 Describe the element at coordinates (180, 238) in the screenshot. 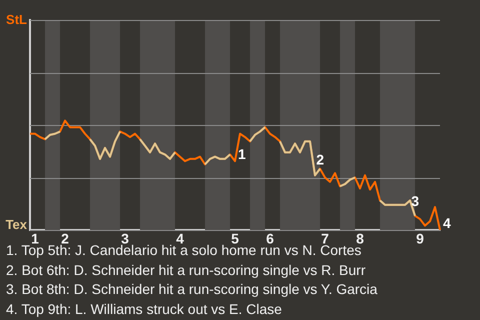

I see `x-tick-label: 4` at that location.